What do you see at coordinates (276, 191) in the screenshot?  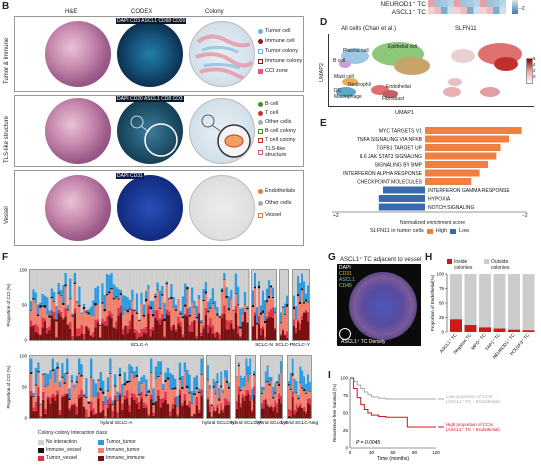 I see `legend-endothelials: Endothelials` at bounding box center [276, 191].